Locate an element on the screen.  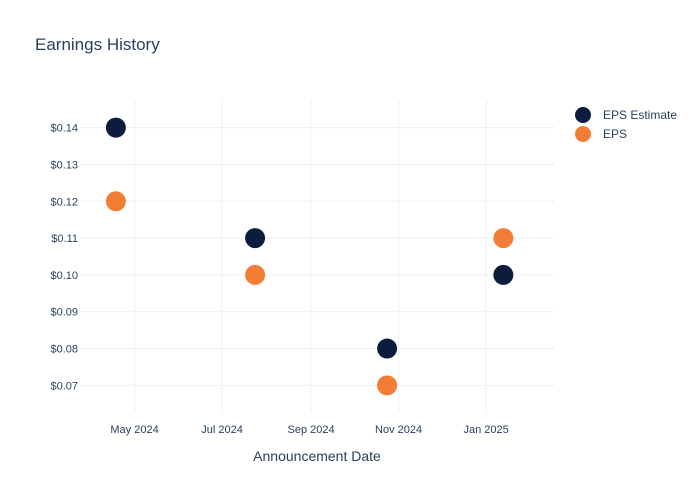
legend-marker-eps is located at coordinates (583, 134).